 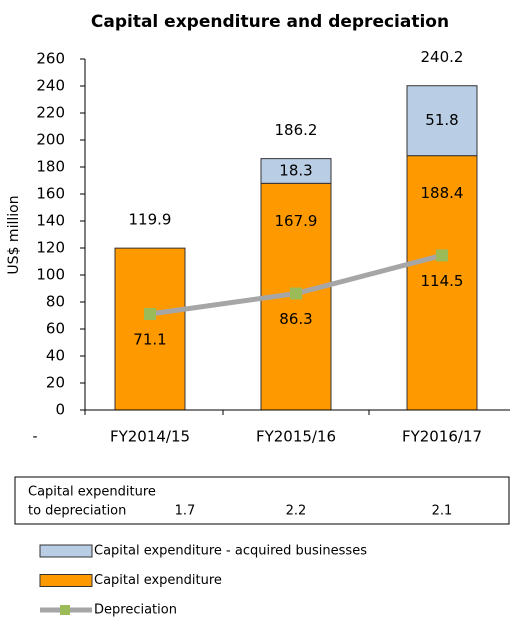 What do you see at coordinates (135, 610) in the screenshot?
I see `legend-label: Depreciation` at bounding box center [135, 610].